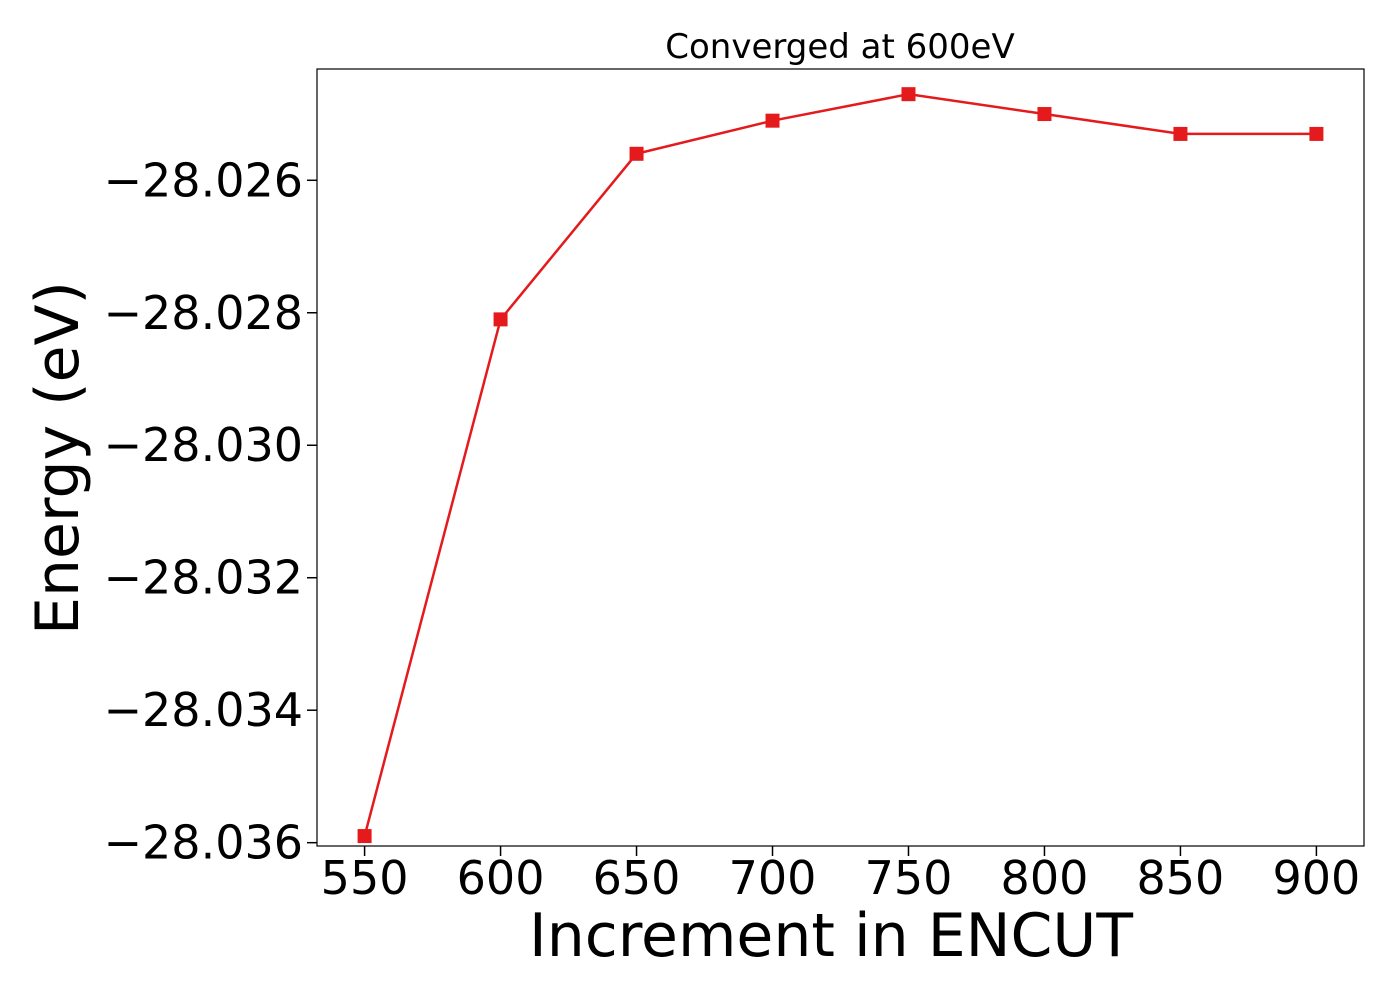 The height and width of the screenshot is (1000, 1400). I want to click on y-tick-label: −28.026, so click(204, 180).